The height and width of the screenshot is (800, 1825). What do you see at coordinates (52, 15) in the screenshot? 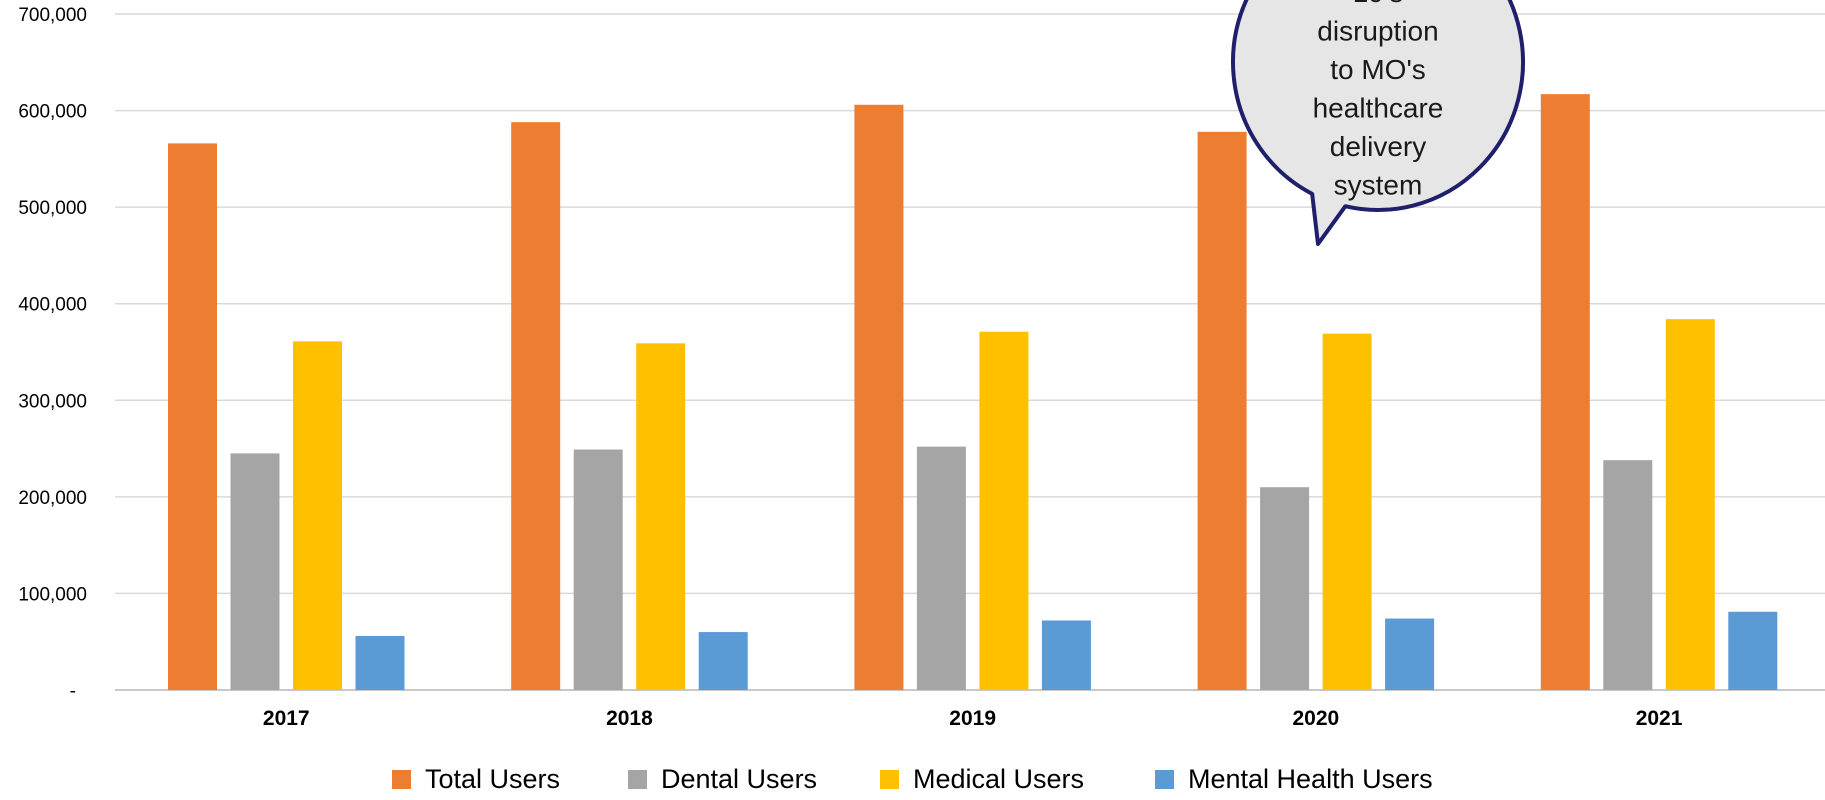
I see `y-tick-label: 700,000` at bounding box center [52, 15].